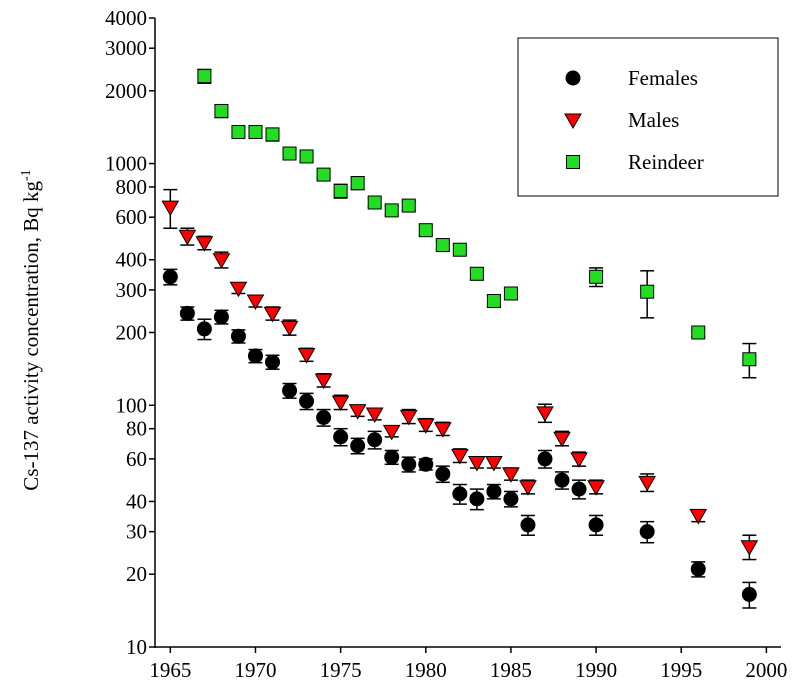 The width and height of the screenshot is (802, 698). Describe the element at coordinates (132, 217) in the screenshot. I see `y-tick-label: 600` at that location.